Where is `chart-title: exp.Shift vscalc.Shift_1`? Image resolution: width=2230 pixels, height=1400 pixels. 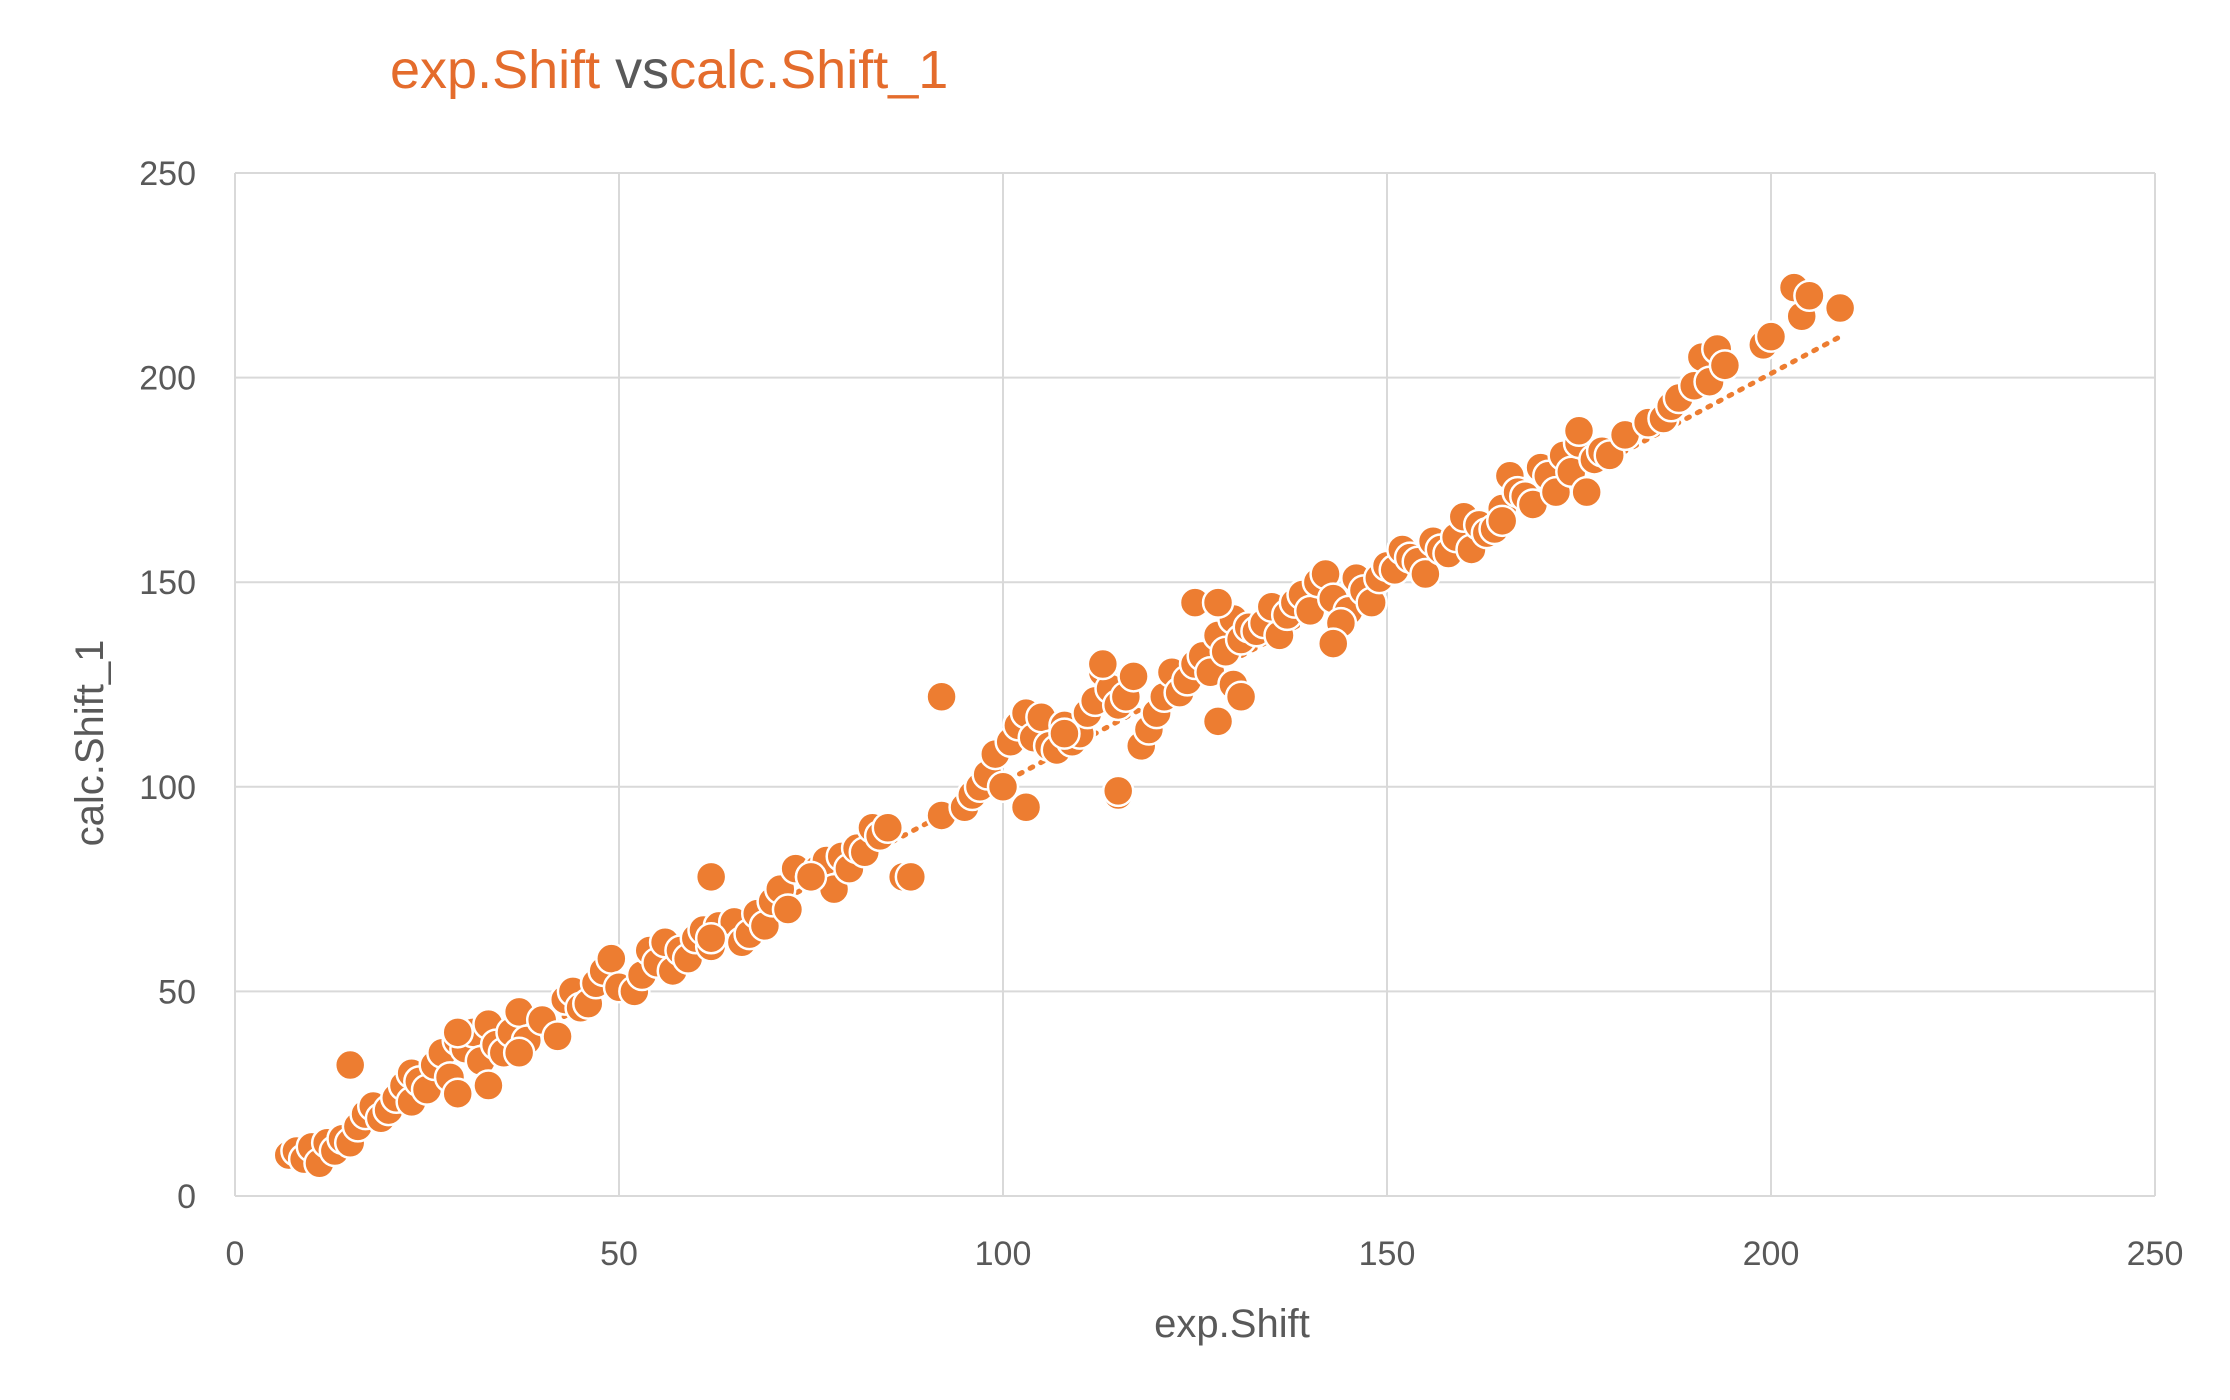 chart-title: exp.Shift vscalc.Shift_1 is located at coordinates (669, 70).